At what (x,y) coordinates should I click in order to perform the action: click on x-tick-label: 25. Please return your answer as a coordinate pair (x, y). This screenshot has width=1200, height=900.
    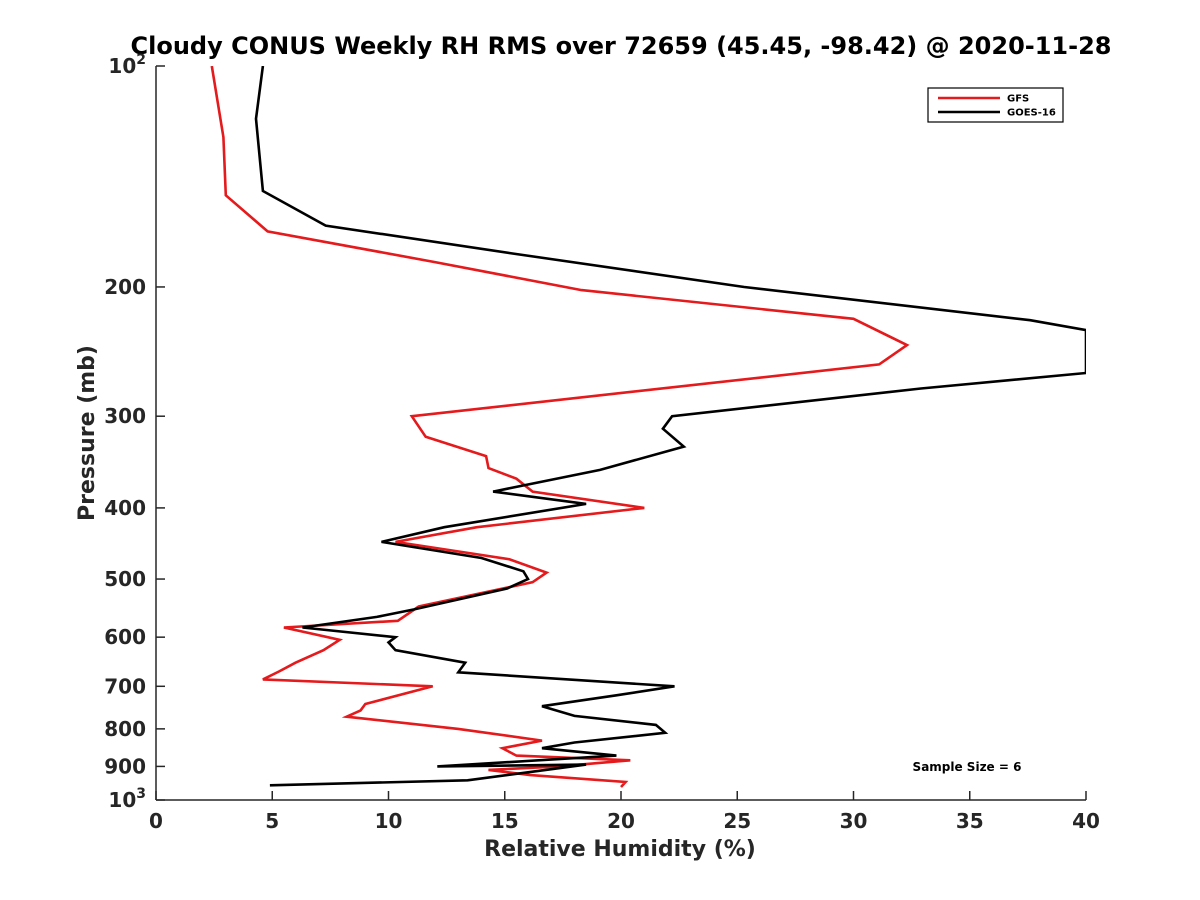
    Looking at the image, I should click on (737, 821).